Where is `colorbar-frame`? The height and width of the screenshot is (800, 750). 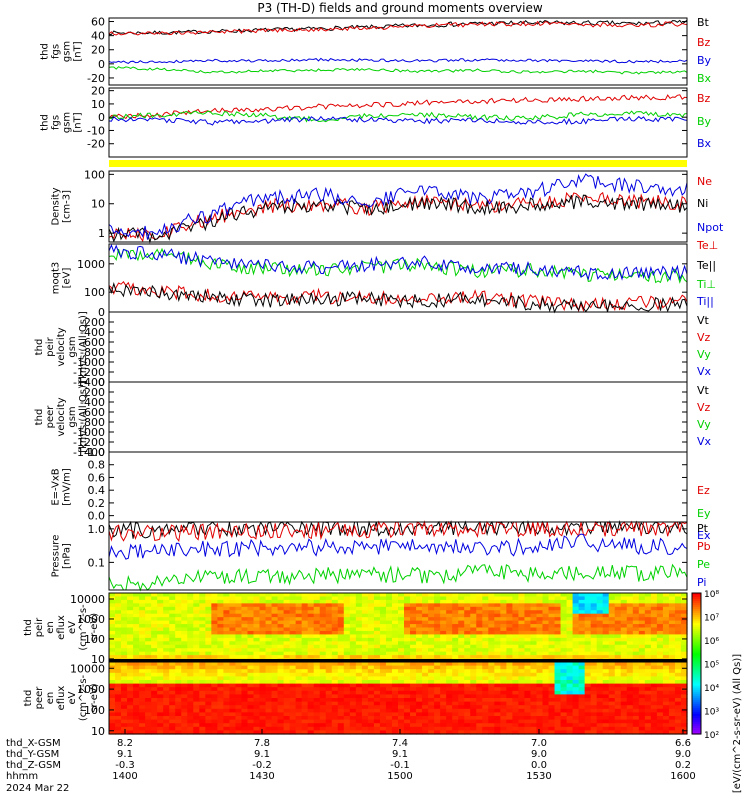 colorbar-frame is located at coordinates (696, 663).